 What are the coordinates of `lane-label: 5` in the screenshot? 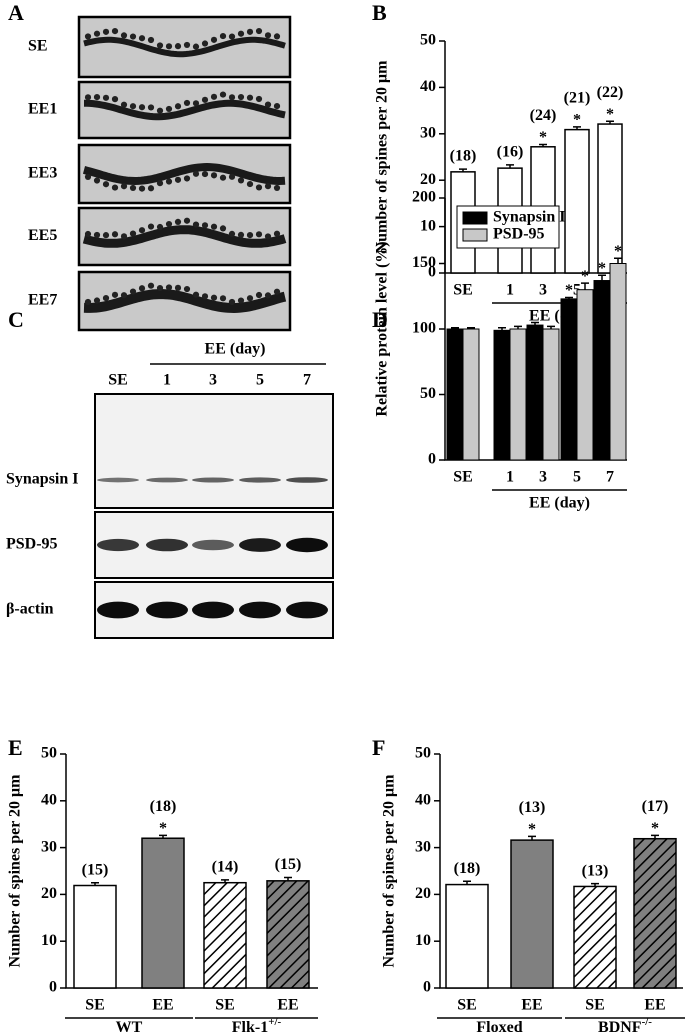 It's located at (260, 380).